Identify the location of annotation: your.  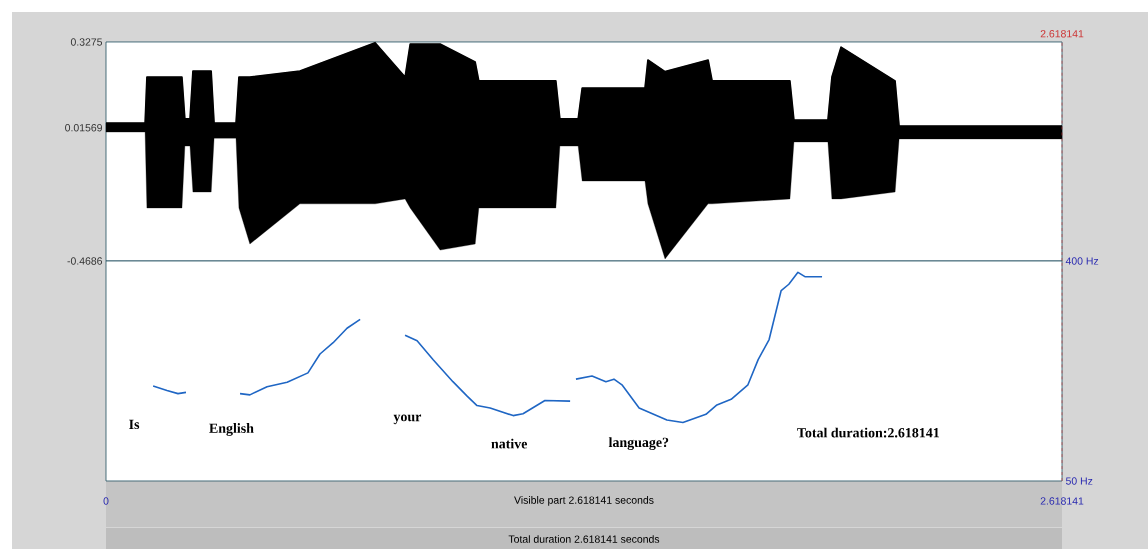
(407, 419).